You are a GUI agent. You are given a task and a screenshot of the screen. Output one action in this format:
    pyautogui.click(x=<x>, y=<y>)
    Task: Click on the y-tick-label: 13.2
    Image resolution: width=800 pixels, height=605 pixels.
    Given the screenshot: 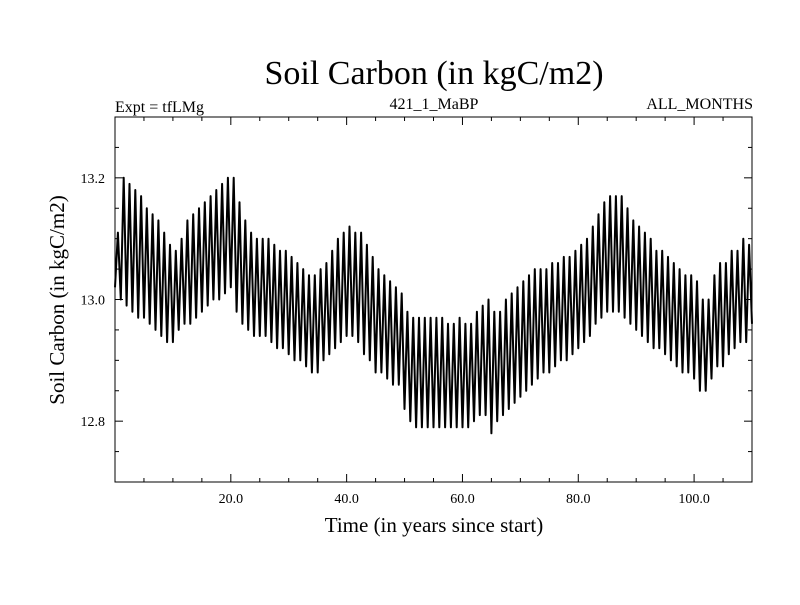 What is the action you would take?
    pyautogui.click(x=93, y=179)
    